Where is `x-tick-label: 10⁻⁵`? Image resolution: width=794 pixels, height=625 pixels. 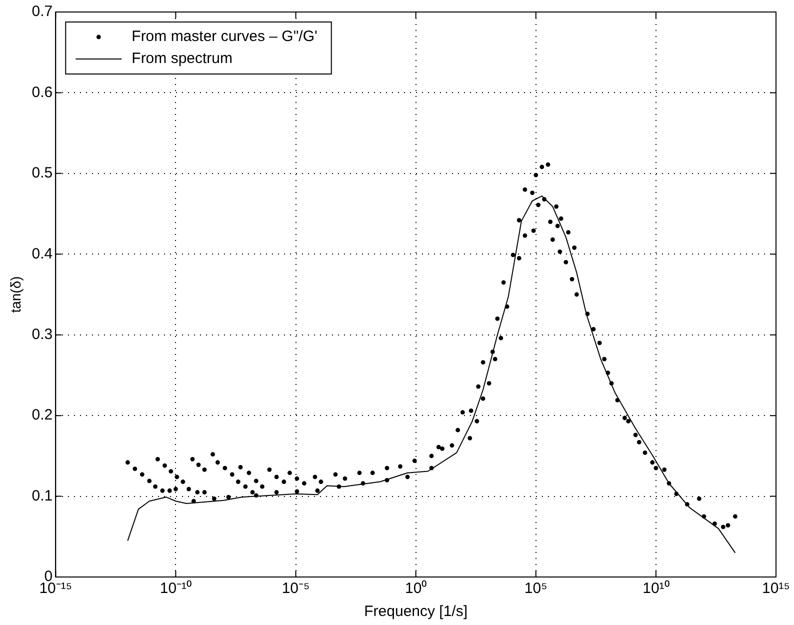
x-tick-label: 10⁻⁵ is located at coordinates (296, 589).